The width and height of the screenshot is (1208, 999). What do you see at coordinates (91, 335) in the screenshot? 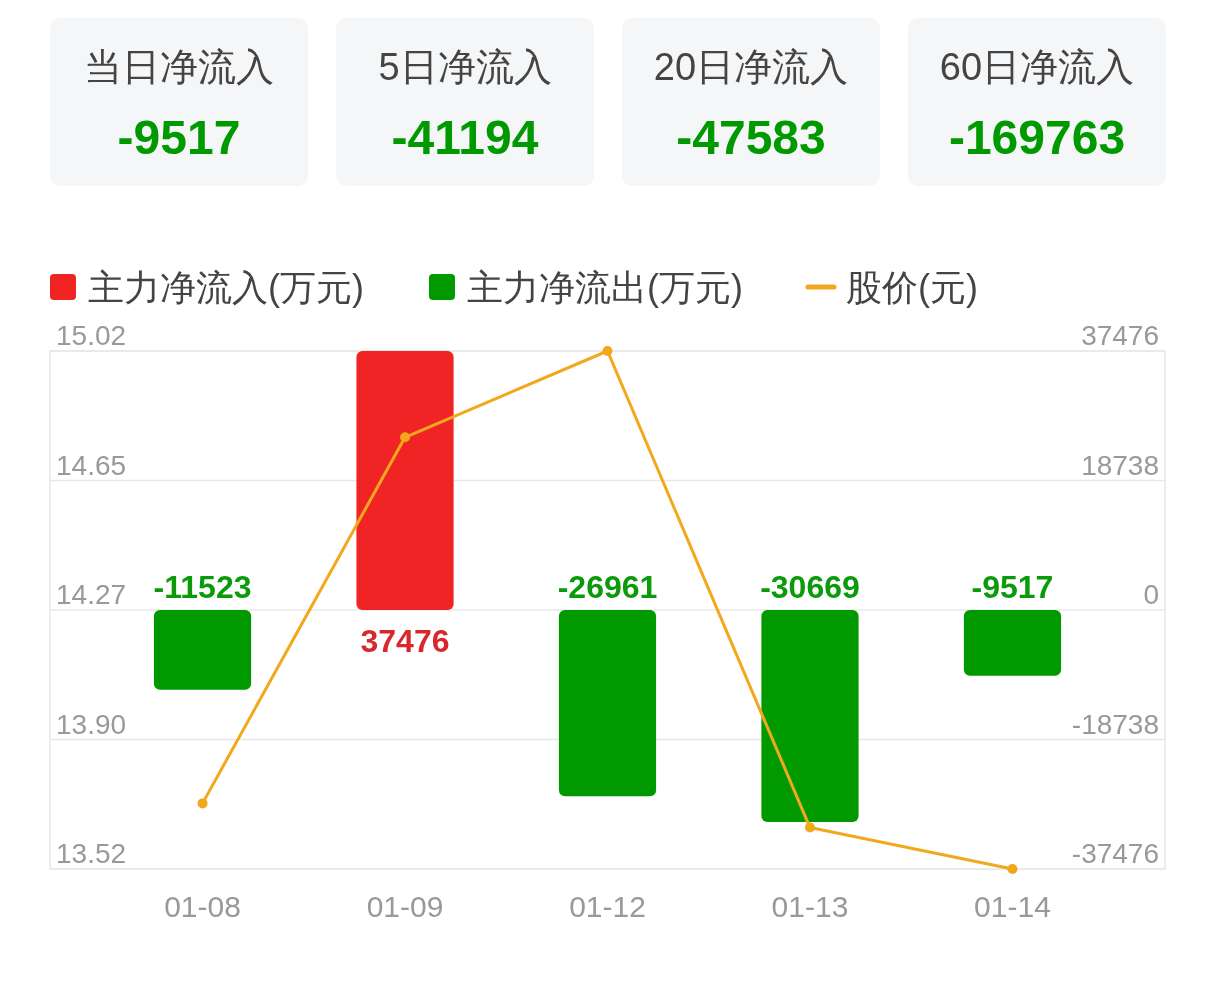
I see `y-tick-label: 15.02` at bounding box center [91, 335].